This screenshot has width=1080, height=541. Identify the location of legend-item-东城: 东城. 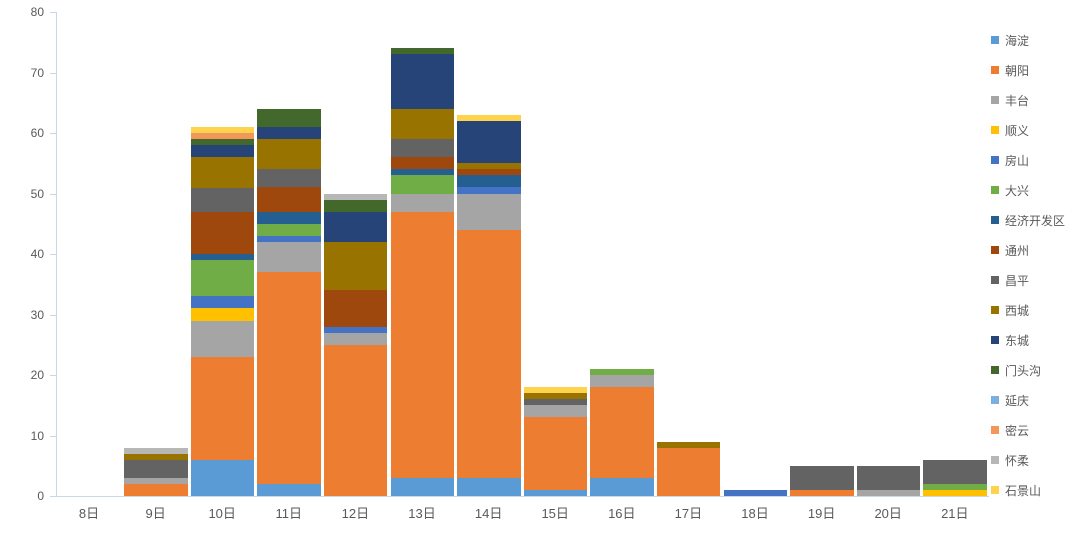
(1028, 340).